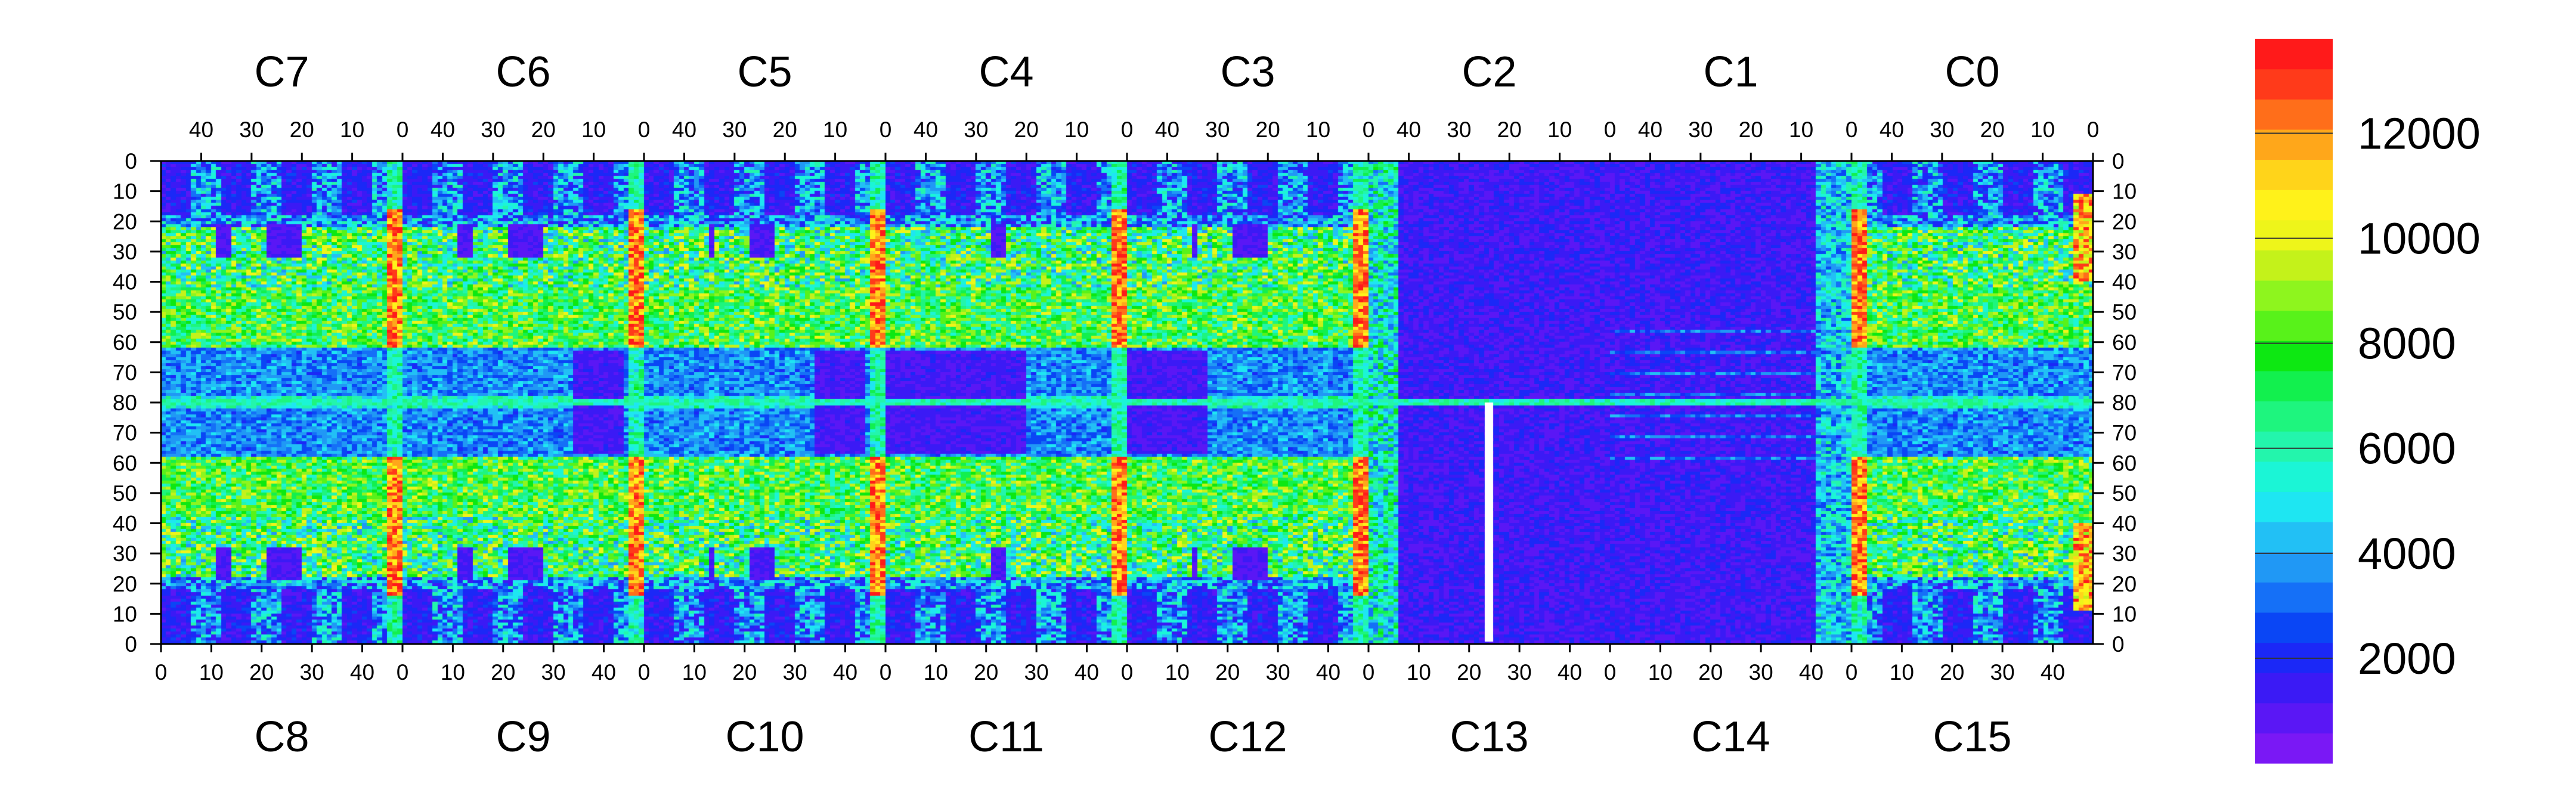 The width and height of the screenshot is (2576, 805). Describe the element at coordinates (2125, 222) in the screenshot. I see `y-tick-label-right: 20` at that location.